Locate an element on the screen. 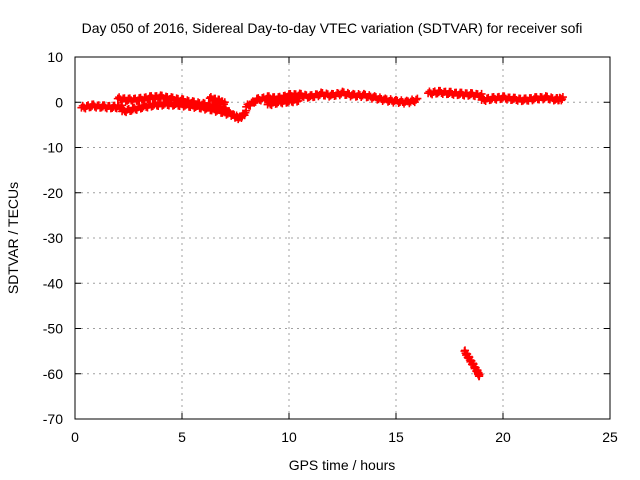 Image resolution: width=640 pixels, height=480 pixels. y-tick-label: 10 is located at coordinates (55, 57).